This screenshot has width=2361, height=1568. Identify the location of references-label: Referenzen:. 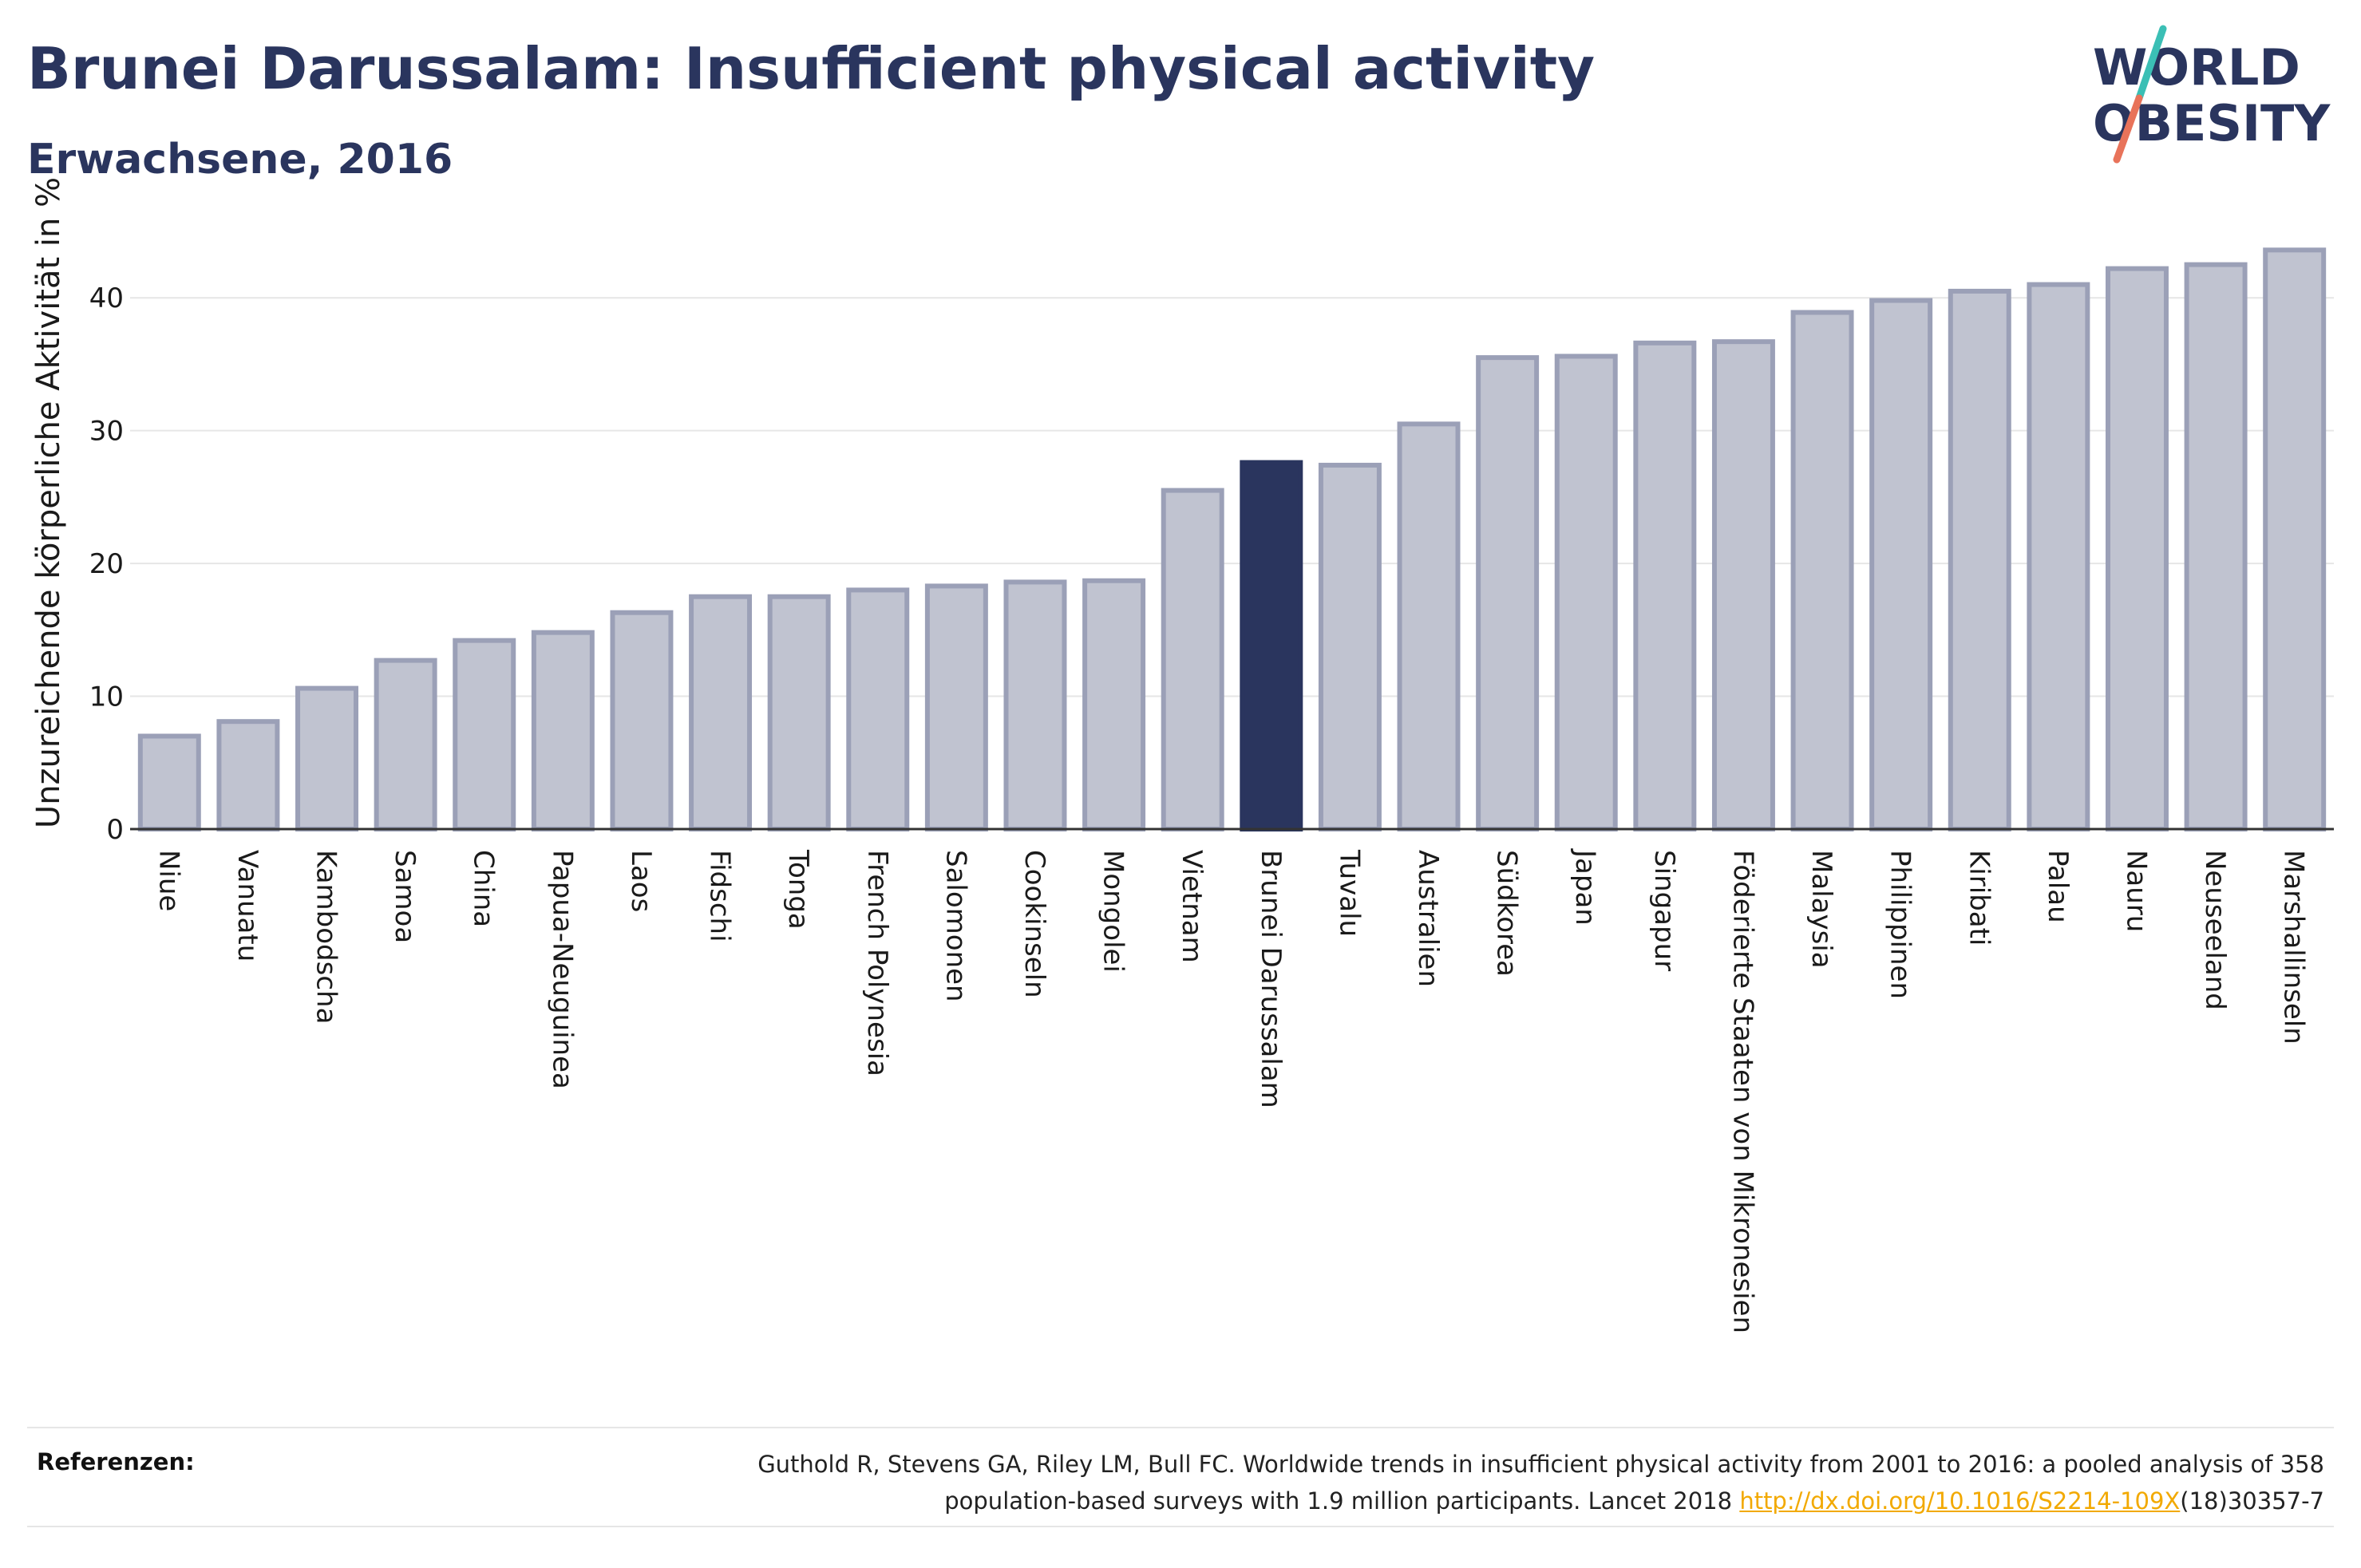
(116, 1461).